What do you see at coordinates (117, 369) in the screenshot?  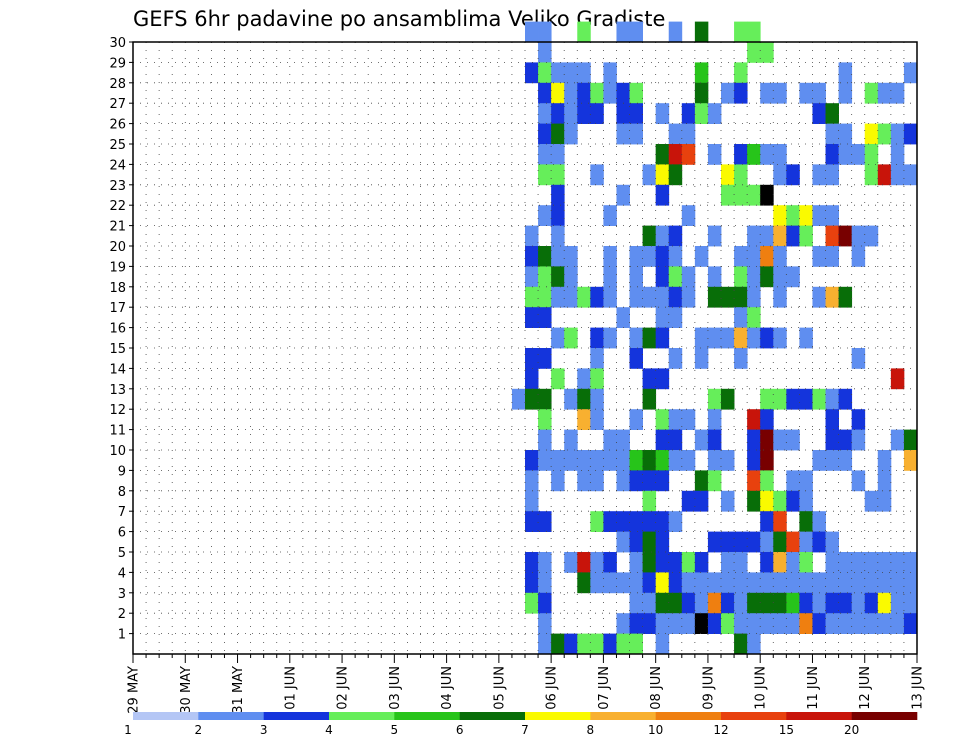 I see `y-tick-label: 14` at bounding box center [117, 369].